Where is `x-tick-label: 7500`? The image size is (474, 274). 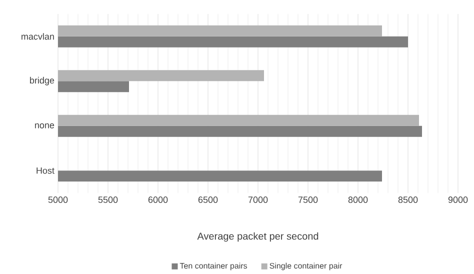
x-tick-label: 7500 is located at coordinates (308, 199).